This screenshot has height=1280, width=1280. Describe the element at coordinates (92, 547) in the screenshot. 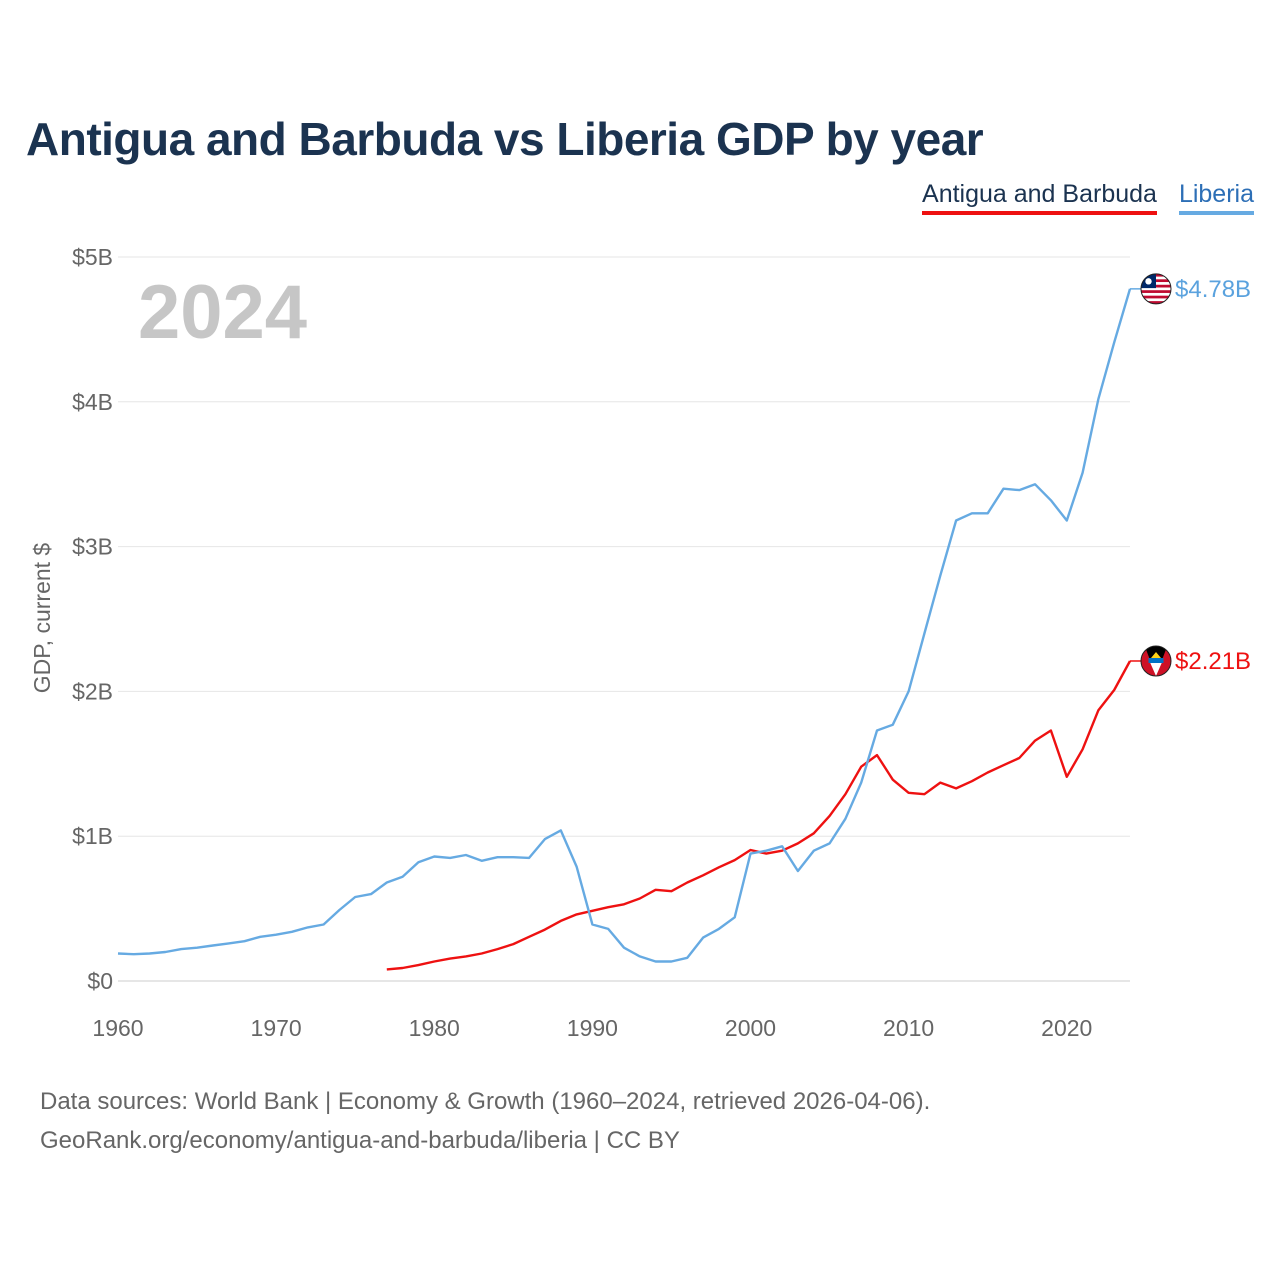

I see `y-tick-label: $3B` at that location.